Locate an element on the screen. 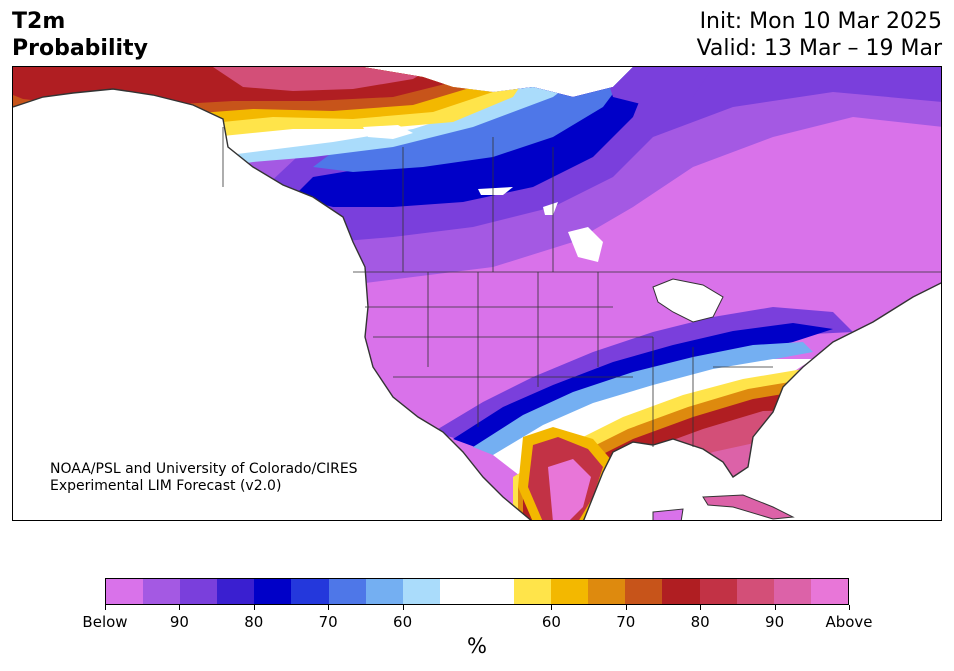 This screenshot has width=954, height=671. colorbar-tick-label: Below is located at coordinates (105, 622).